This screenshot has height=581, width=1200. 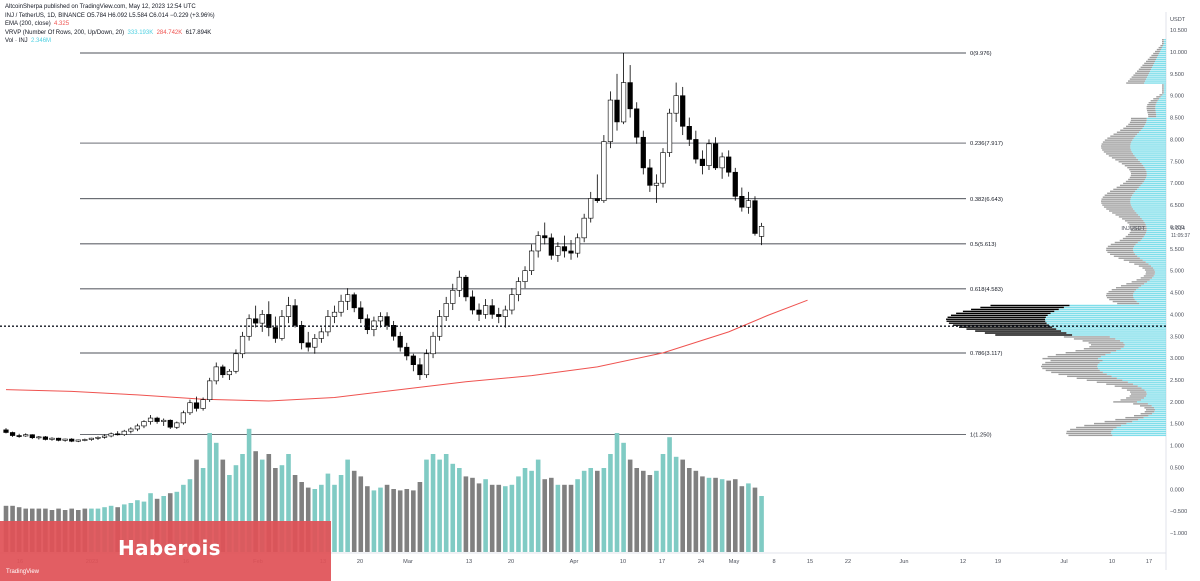 What do you see at coordinates (1063, 562) in the screenshot?
I see `time-tick-label: Jul` at bounding box center [1063, 562].